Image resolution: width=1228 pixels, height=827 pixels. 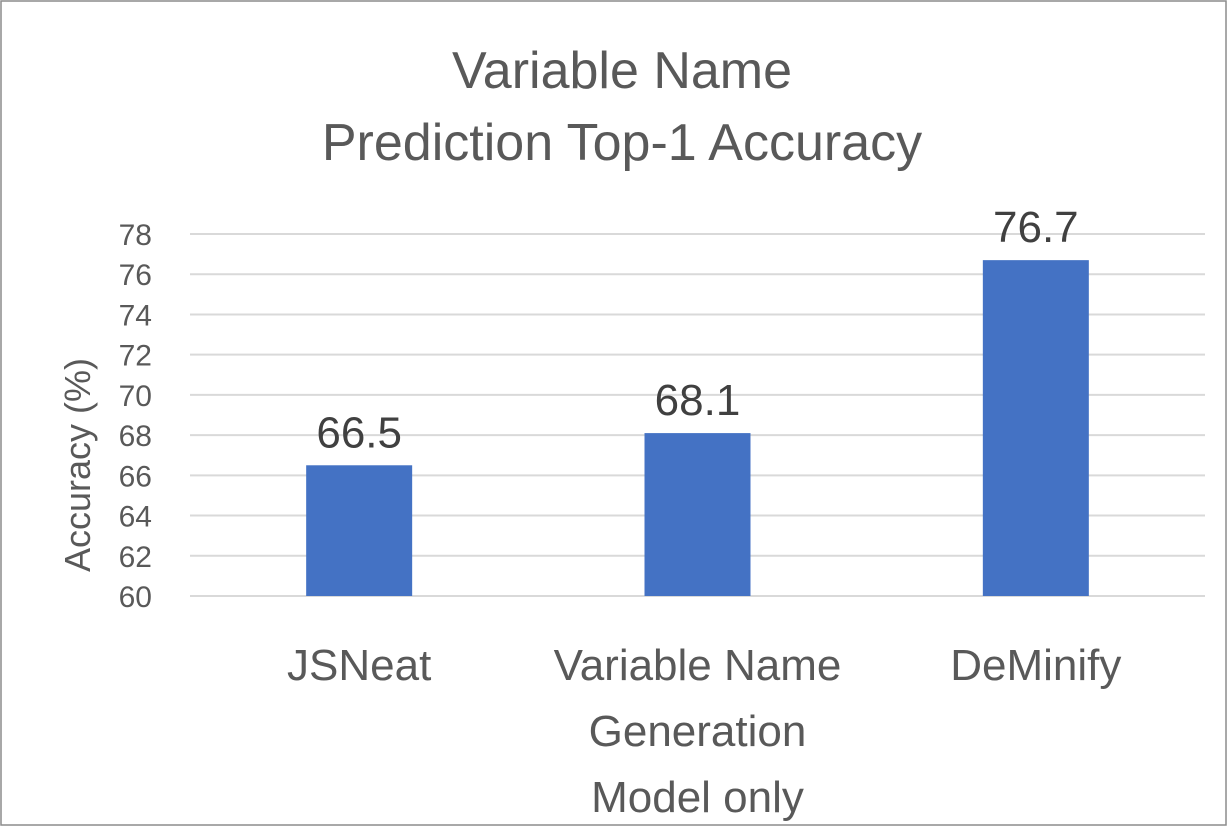 What do you see at coordinates (135, 235) in the screenshot?
I see `y-tick-label: 78` at bounding box center [135, 235].